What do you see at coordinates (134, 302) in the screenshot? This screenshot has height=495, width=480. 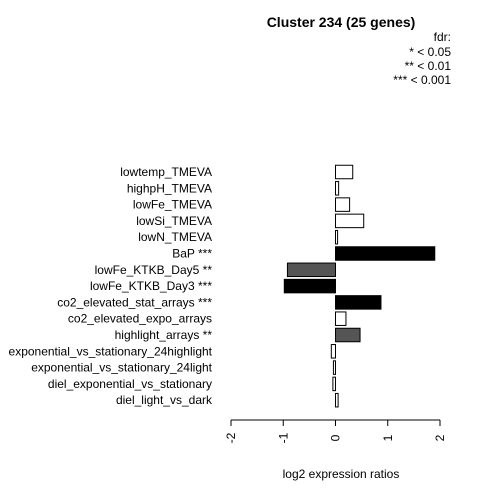 I see `category-label: co2_elevated_stat_arrays ***` at bounding box center [134, 302].